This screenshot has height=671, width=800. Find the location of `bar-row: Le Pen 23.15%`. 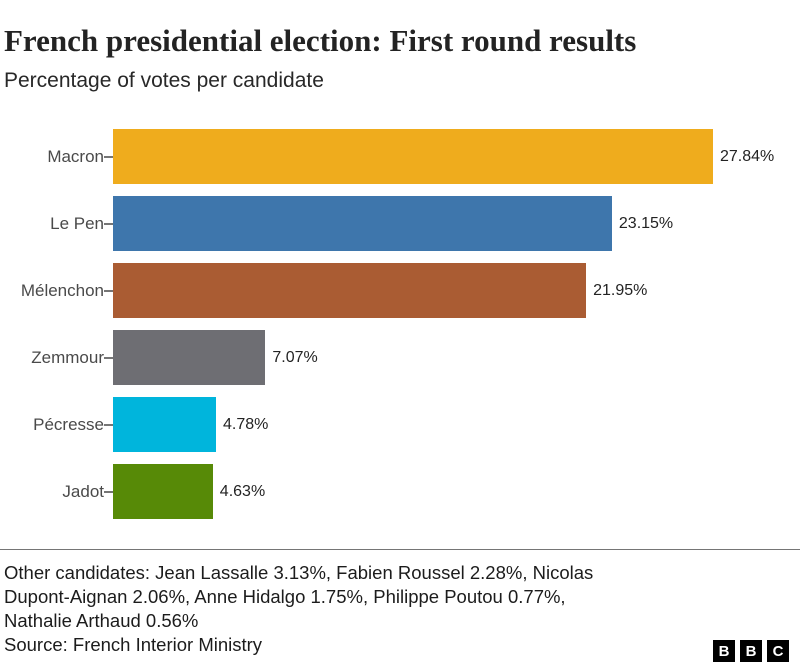

bar-row: Le Pen 23.15% is located at coordinates (400, 224).